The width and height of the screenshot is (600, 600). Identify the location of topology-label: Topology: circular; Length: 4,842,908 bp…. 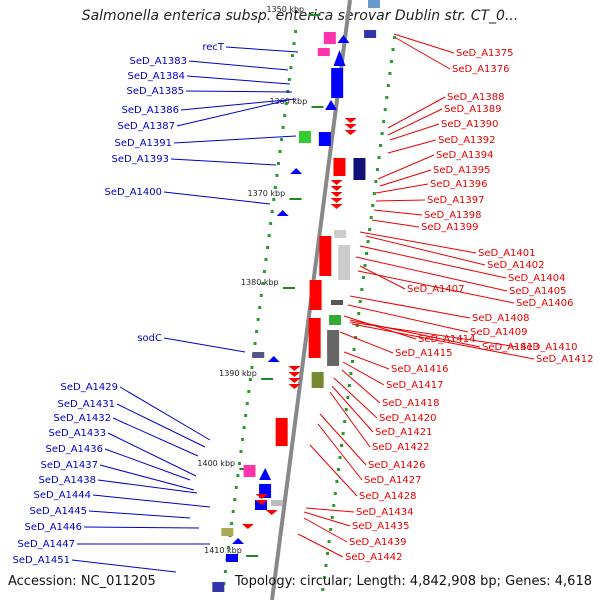
(413, 581).